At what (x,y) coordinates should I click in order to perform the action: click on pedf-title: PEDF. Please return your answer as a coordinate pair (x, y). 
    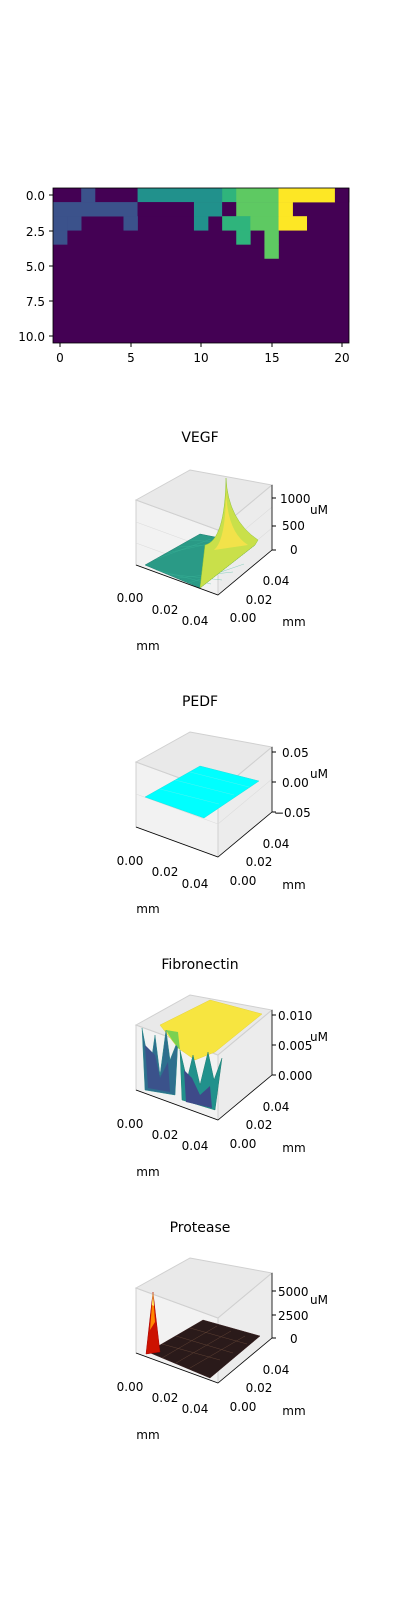
    Looking at the image, I should click on (200, 702).